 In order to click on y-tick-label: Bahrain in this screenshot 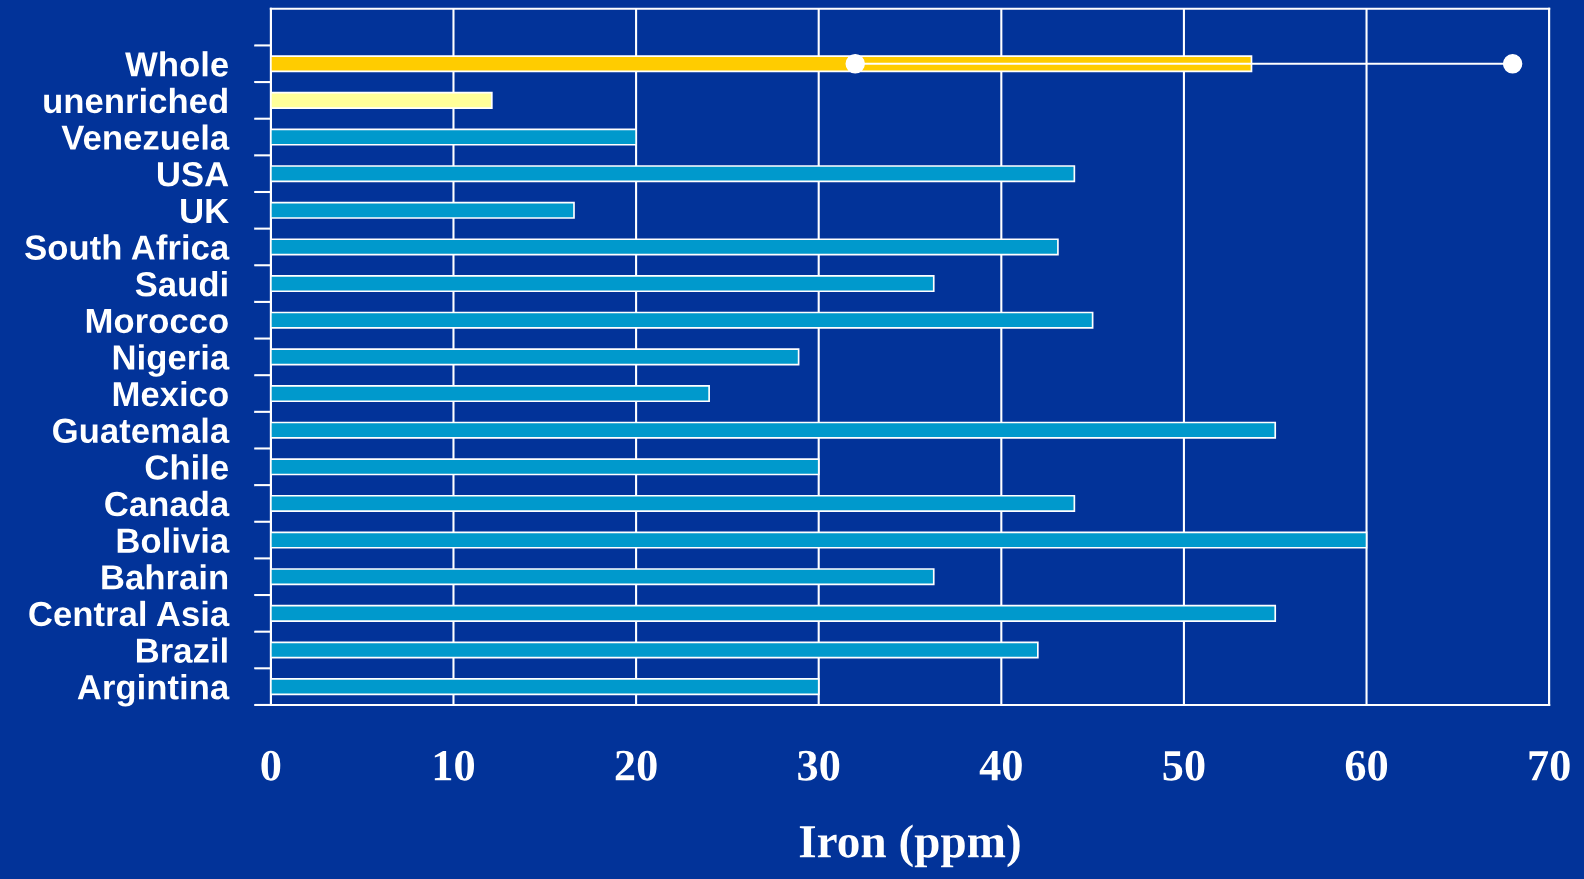, I will do `click(165, 577)`.